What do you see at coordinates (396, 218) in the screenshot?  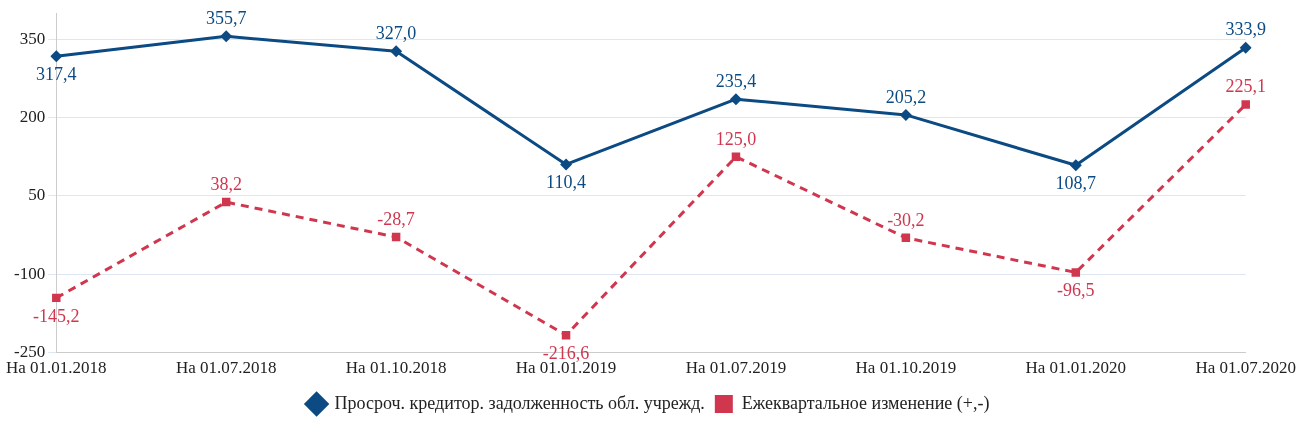 I see `data-label: -28,7` at bounding box center [396, 218].